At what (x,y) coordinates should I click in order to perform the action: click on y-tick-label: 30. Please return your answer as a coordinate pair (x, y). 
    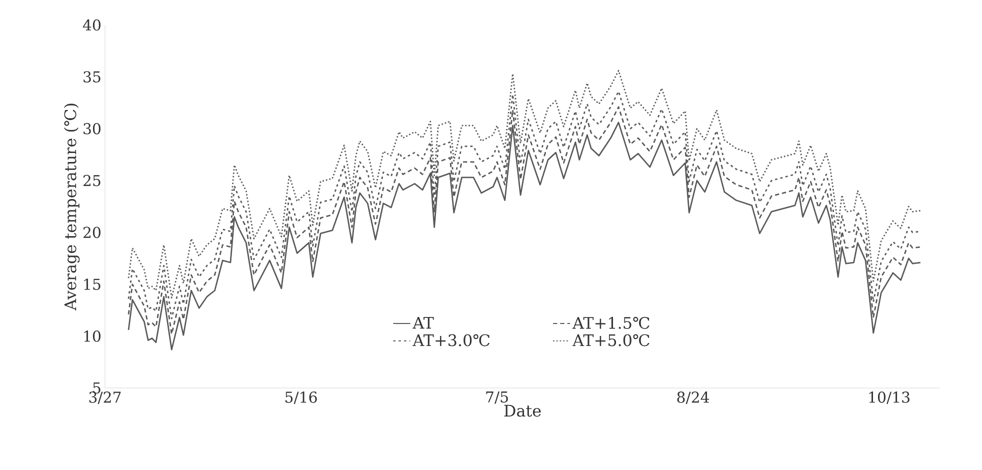
    Looking at the image, I should click on (92, 128).